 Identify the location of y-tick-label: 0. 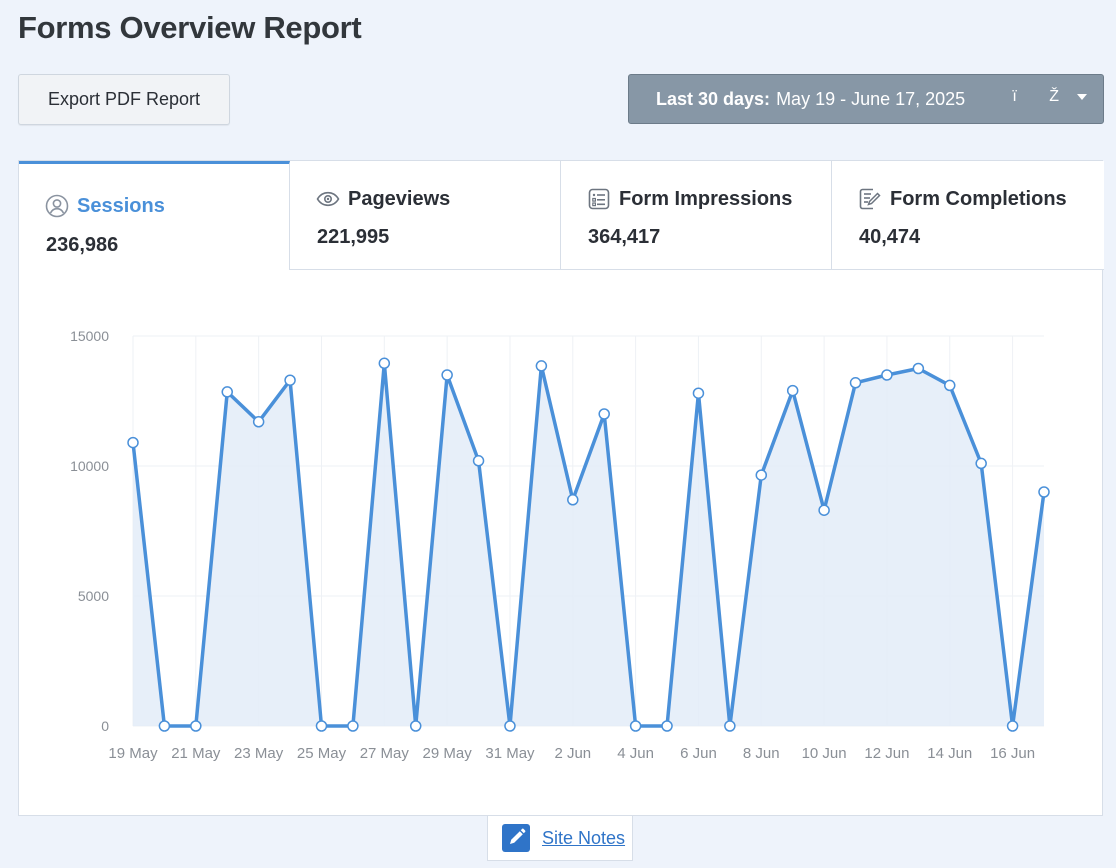
(105, 726).